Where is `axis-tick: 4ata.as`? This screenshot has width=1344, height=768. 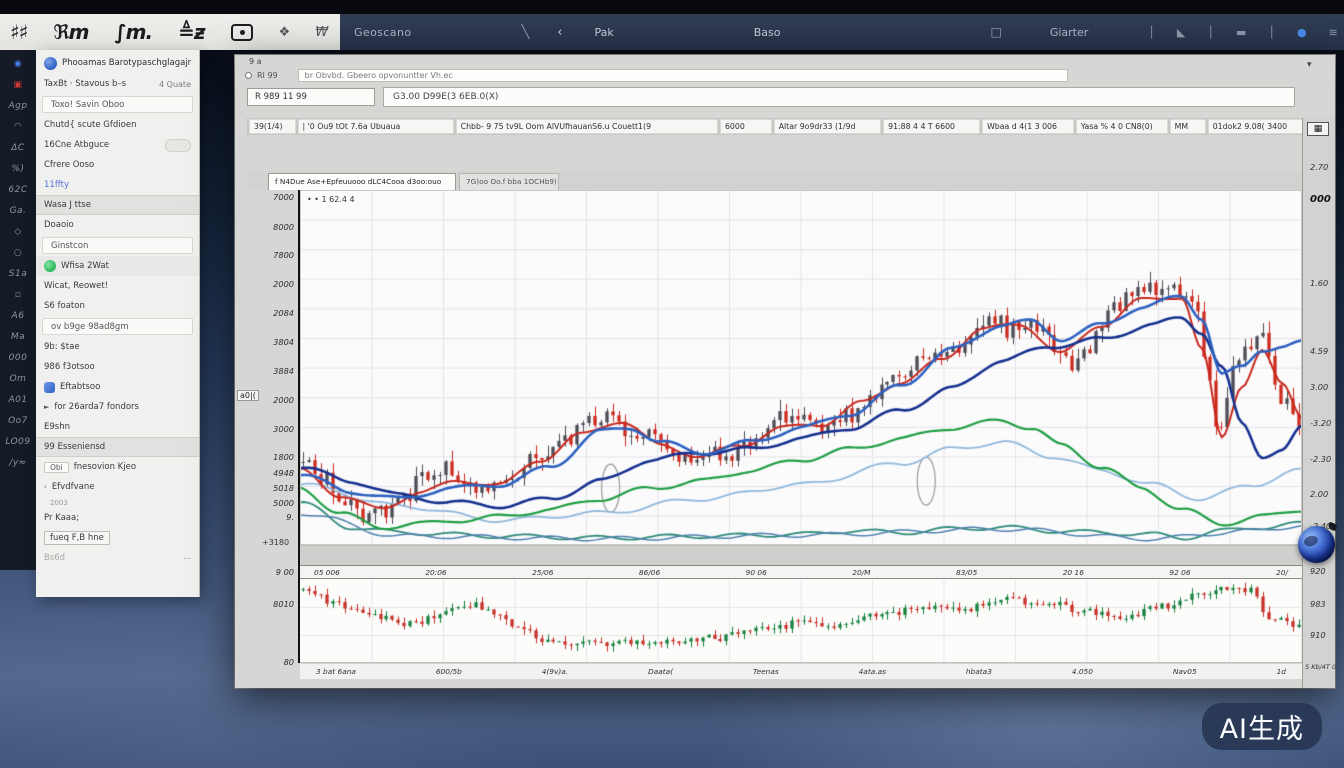 axis-tick: 4ata.as is located at coordinates (872, 671).